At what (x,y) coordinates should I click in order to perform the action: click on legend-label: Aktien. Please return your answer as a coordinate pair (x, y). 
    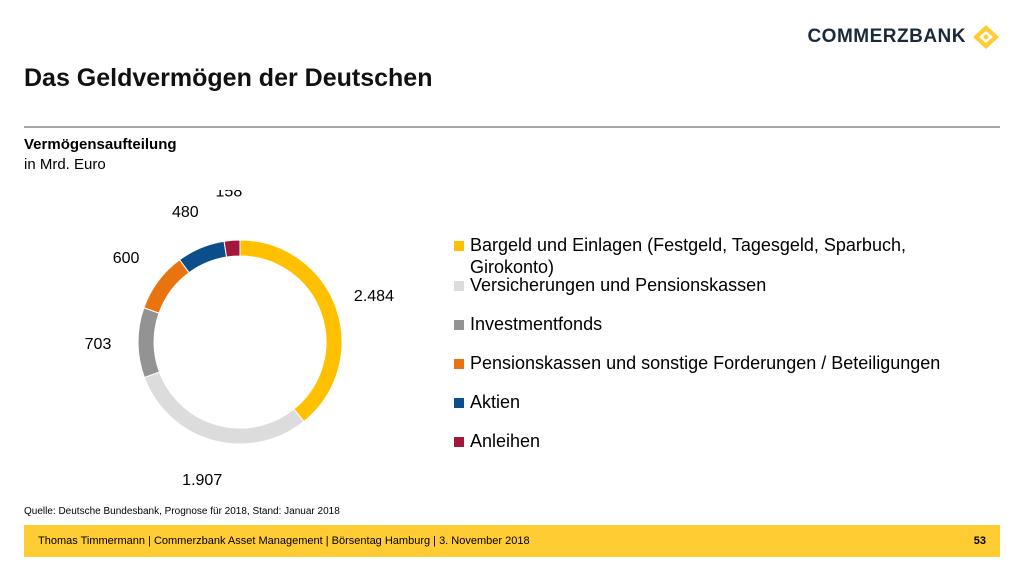
    Looking at the image, I should click on (495, 402).